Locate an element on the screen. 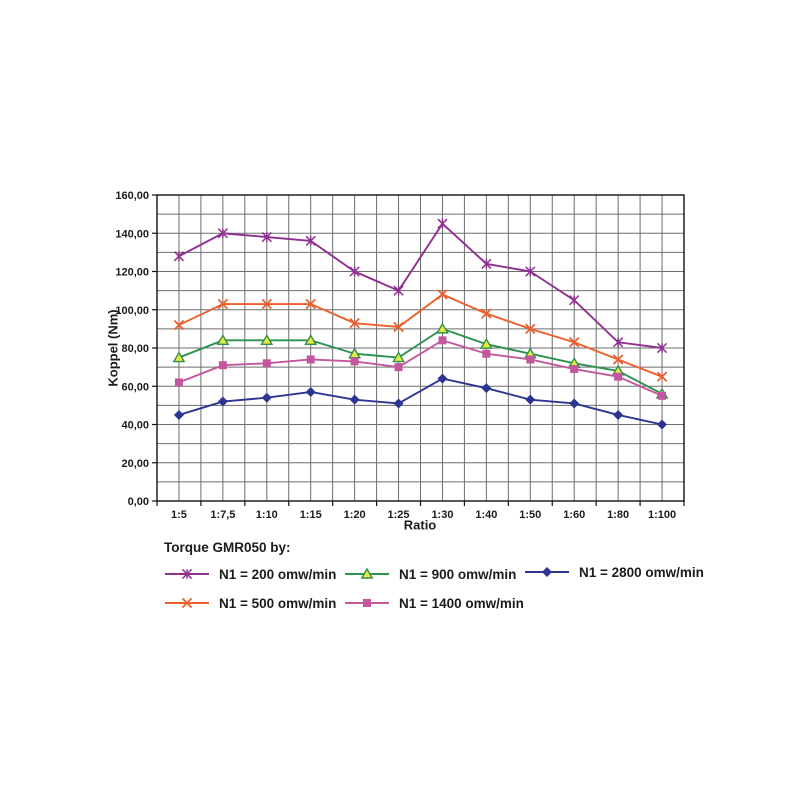 The image size is (800, 800). legend-item-n1-200: N1 = 200 omw/min is located at coordinates (250, 574).